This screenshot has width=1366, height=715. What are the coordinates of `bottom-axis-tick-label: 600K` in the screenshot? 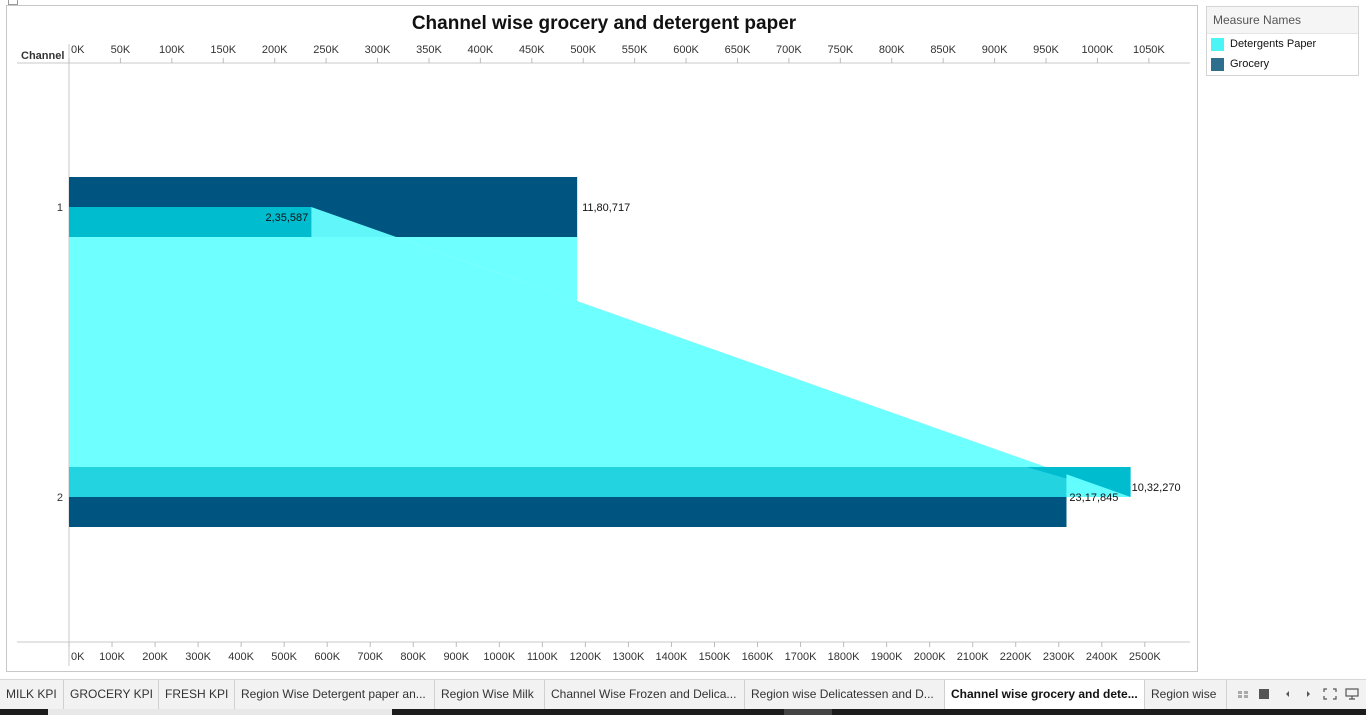 It's located at (327, 657).